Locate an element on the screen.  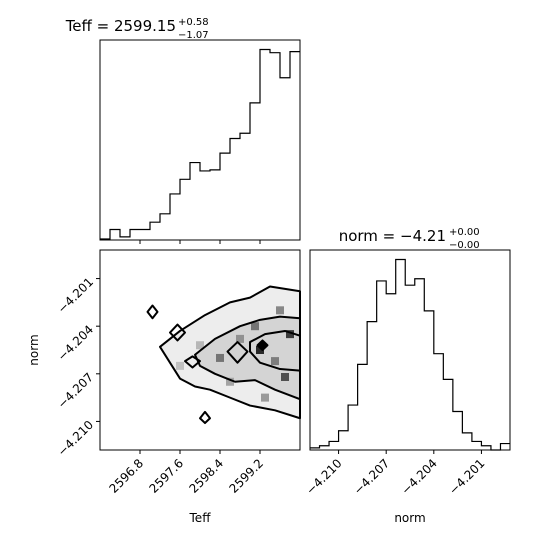
norm-title: norm = −4.21 is located at coordinates (392, 236).